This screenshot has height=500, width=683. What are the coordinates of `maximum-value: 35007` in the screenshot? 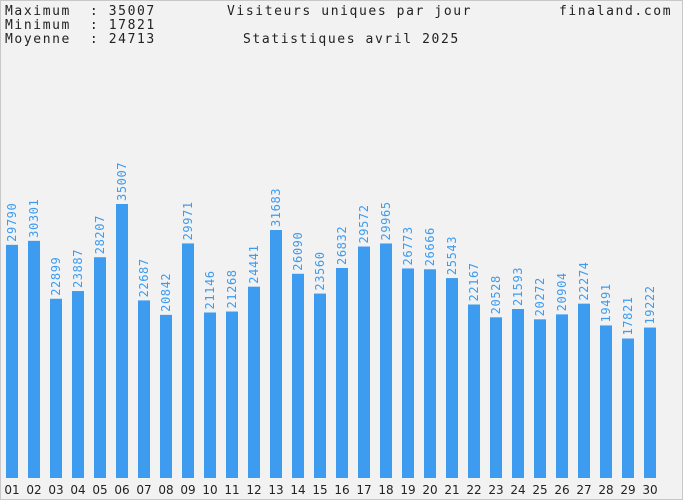 It's located at (132, 11).